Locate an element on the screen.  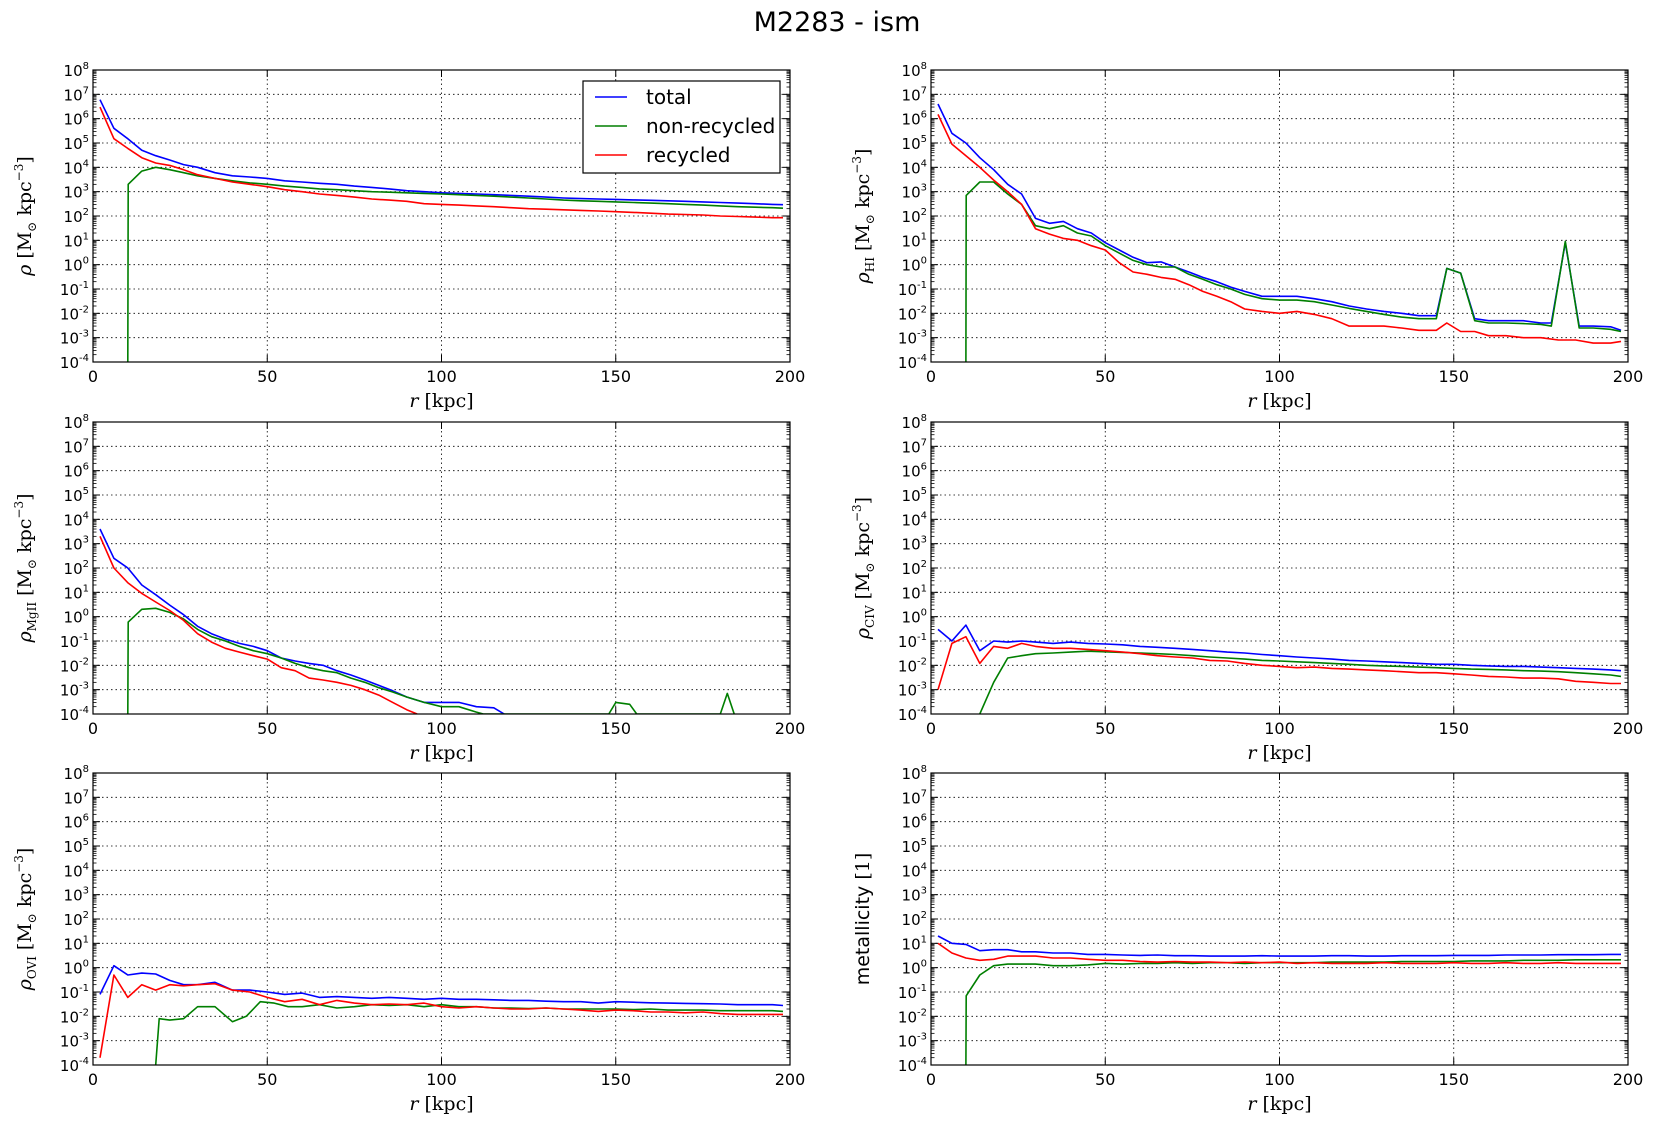
legend-label-non_recycled: non-recycled is located at coordinates (710, 126).